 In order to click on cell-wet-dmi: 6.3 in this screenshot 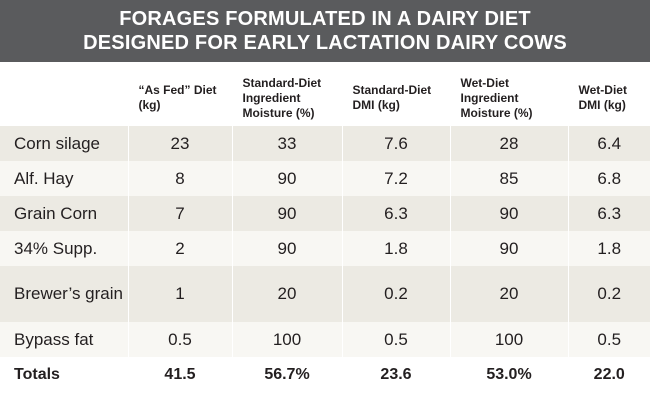, I will do `click(608, 213)`.